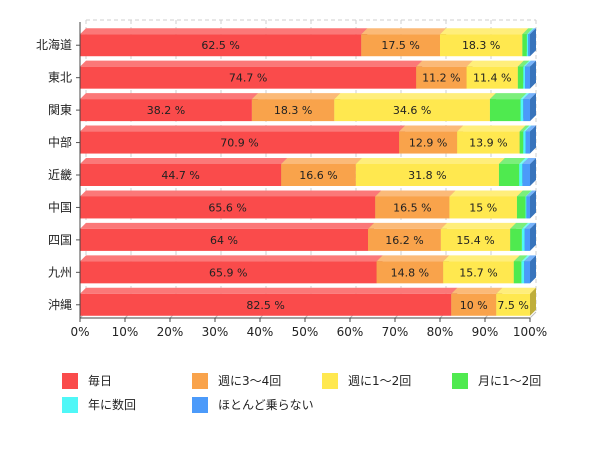 This screenshot has width=598, height=452. I want to click on data-label: 7.5 %, so click(512, 305).